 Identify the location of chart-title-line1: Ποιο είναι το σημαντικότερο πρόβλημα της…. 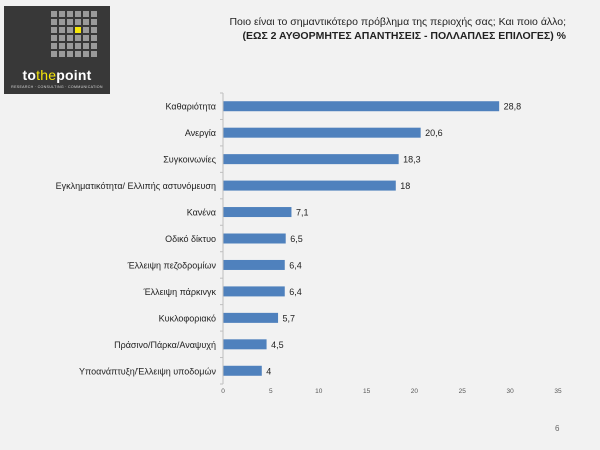
(397, 22).